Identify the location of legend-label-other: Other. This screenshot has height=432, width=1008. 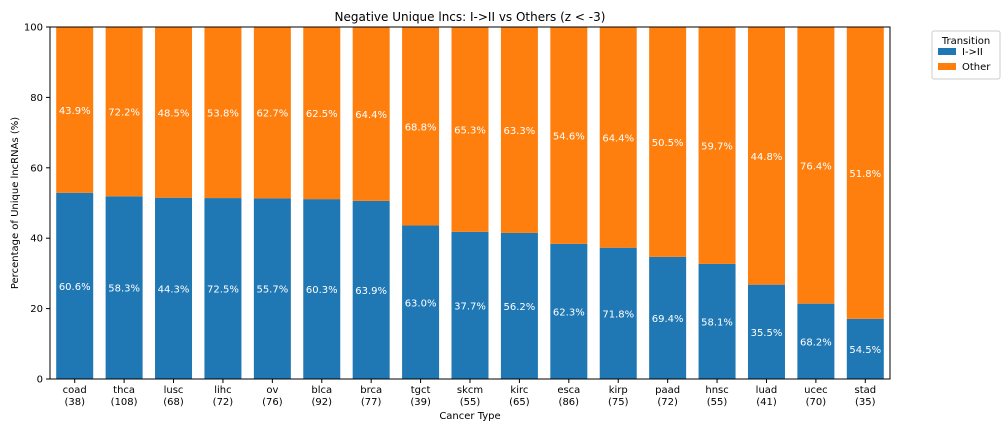
(976, 67).